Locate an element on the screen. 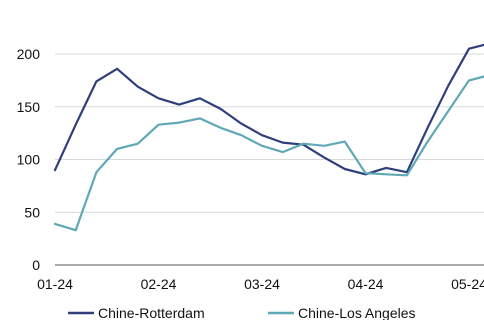 This screenshot has height=320, width=484. legend: Chine-Rotterdam Chine-Los Angeles is located at coordinates (242, 312).